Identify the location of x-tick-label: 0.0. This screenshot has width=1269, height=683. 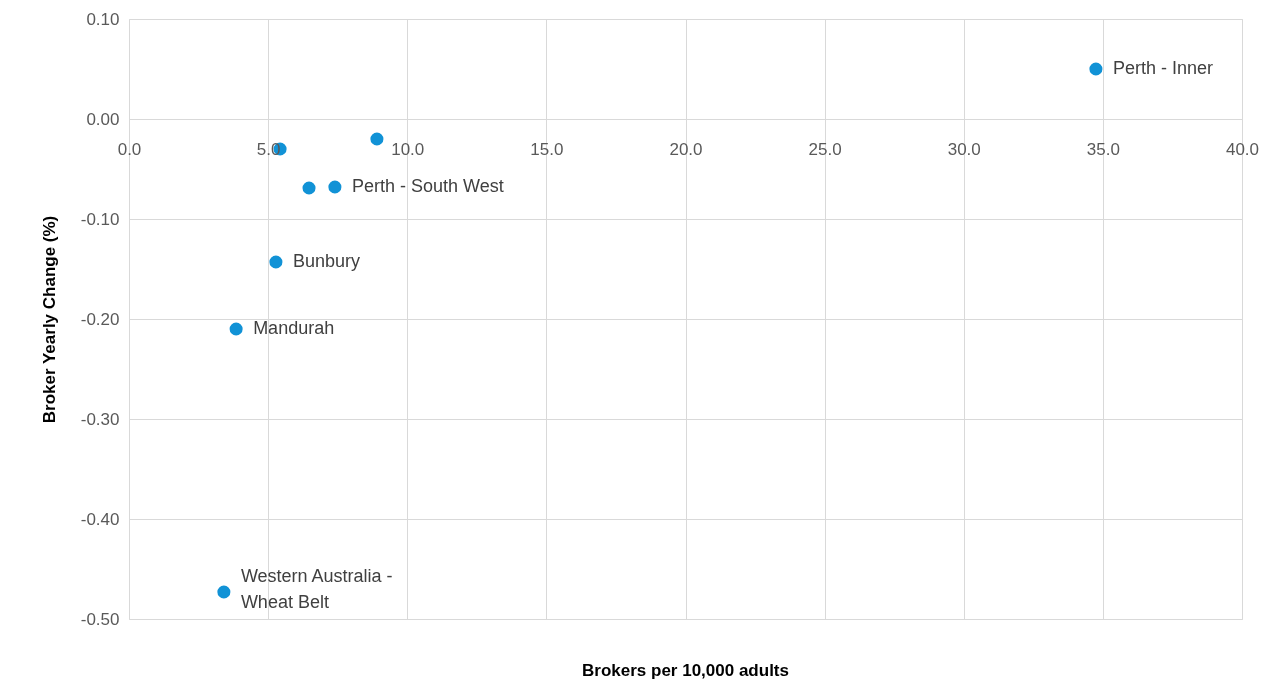
(129, 149).